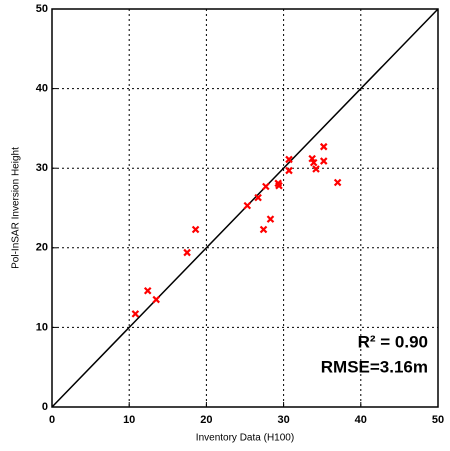 The image size is (450, 451). What do you see at coordinates (42, 9) in the screenshot?
I see `y-tick-label: 50` at bounding box center [42, 9].